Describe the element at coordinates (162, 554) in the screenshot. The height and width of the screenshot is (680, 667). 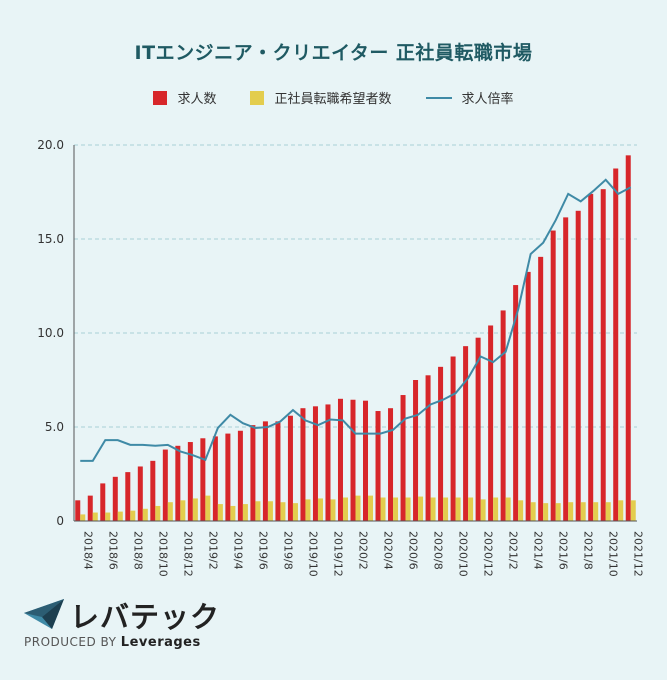
I see `x-tick-label: 2018/10` at that location.